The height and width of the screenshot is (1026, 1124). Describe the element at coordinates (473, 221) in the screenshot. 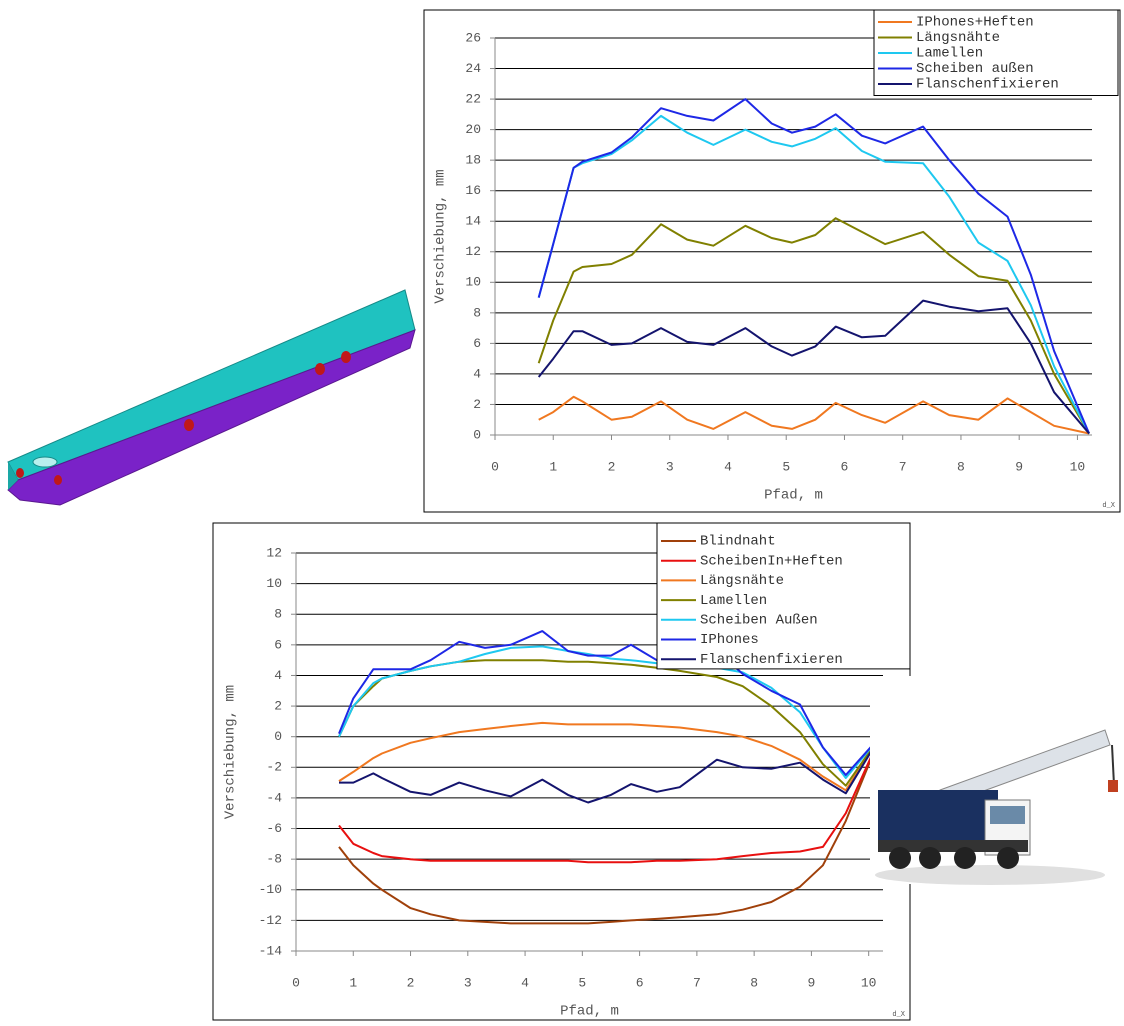

I see `y-tick-label: 14` at that location.